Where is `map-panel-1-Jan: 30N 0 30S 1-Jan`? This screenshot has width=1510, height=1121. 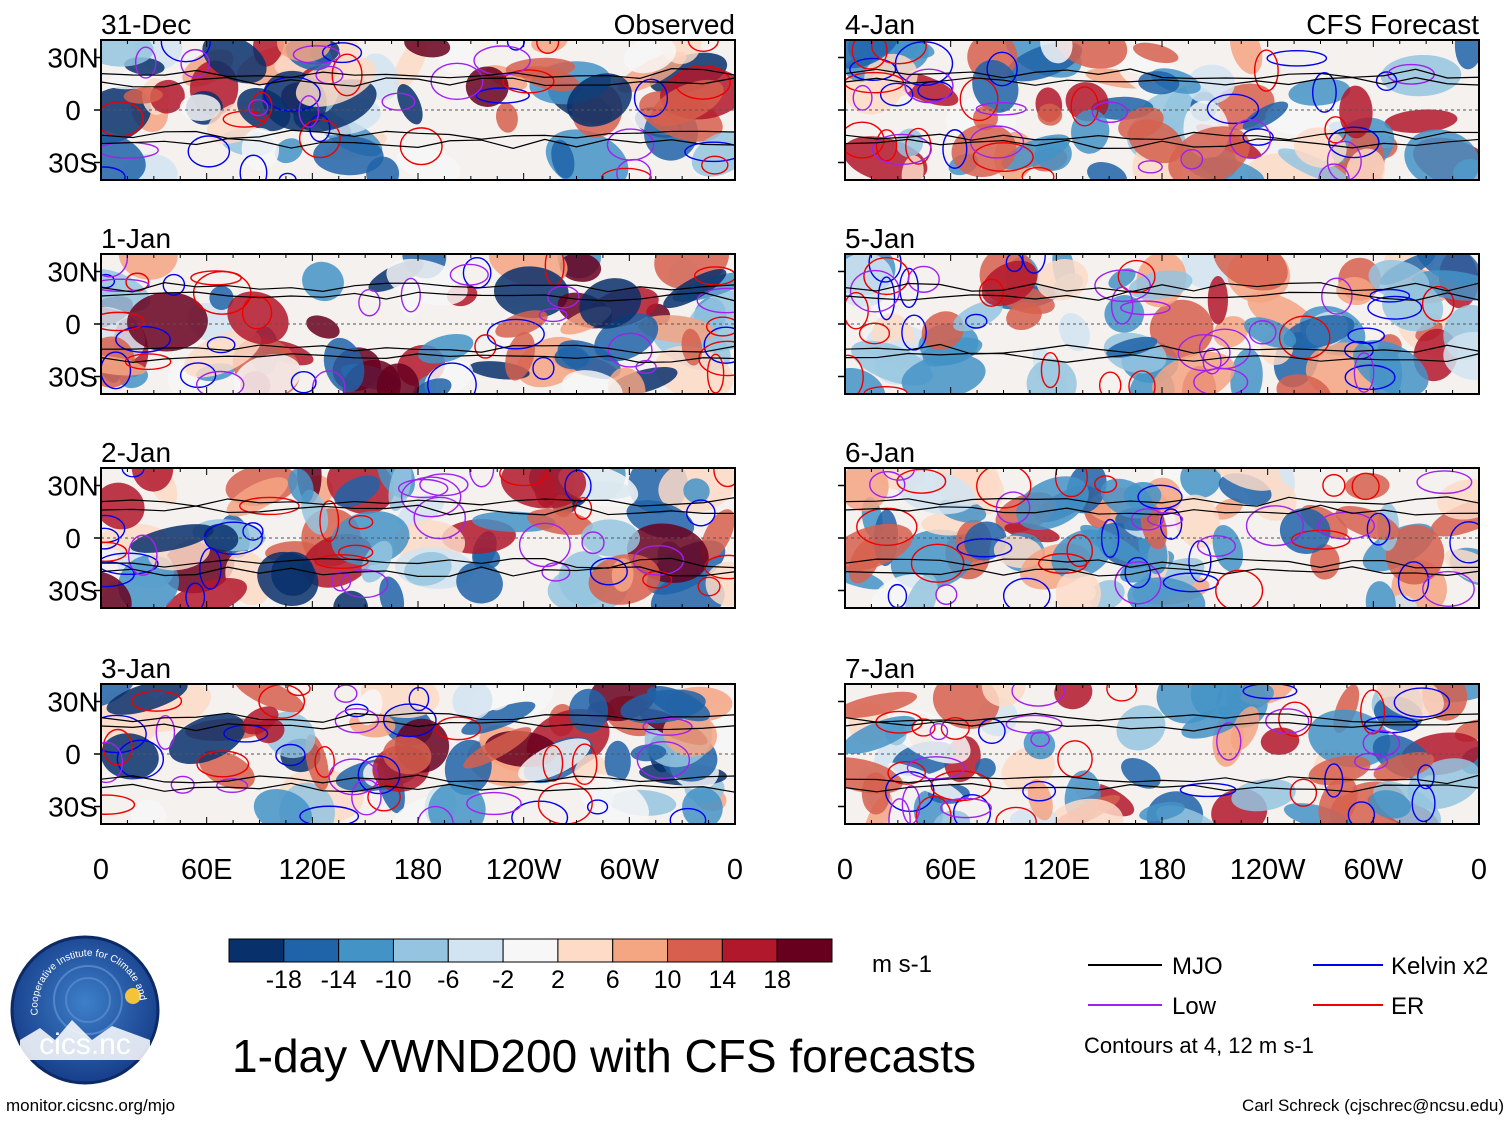 map-panel-1-Jan: 30N 0 30S 1-Jan is located at coordinates (391, 309).